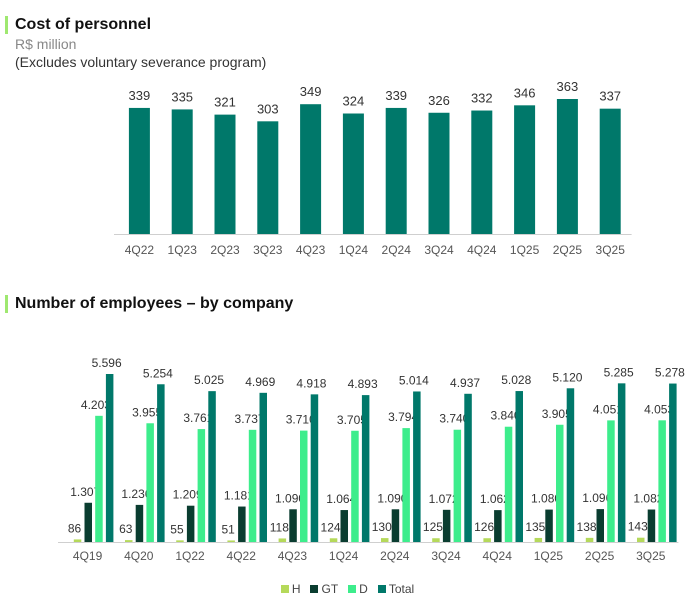 This screenshot has width=695, height=604. I want to click on employees-label-gt: 1.209, so click(188, 495).